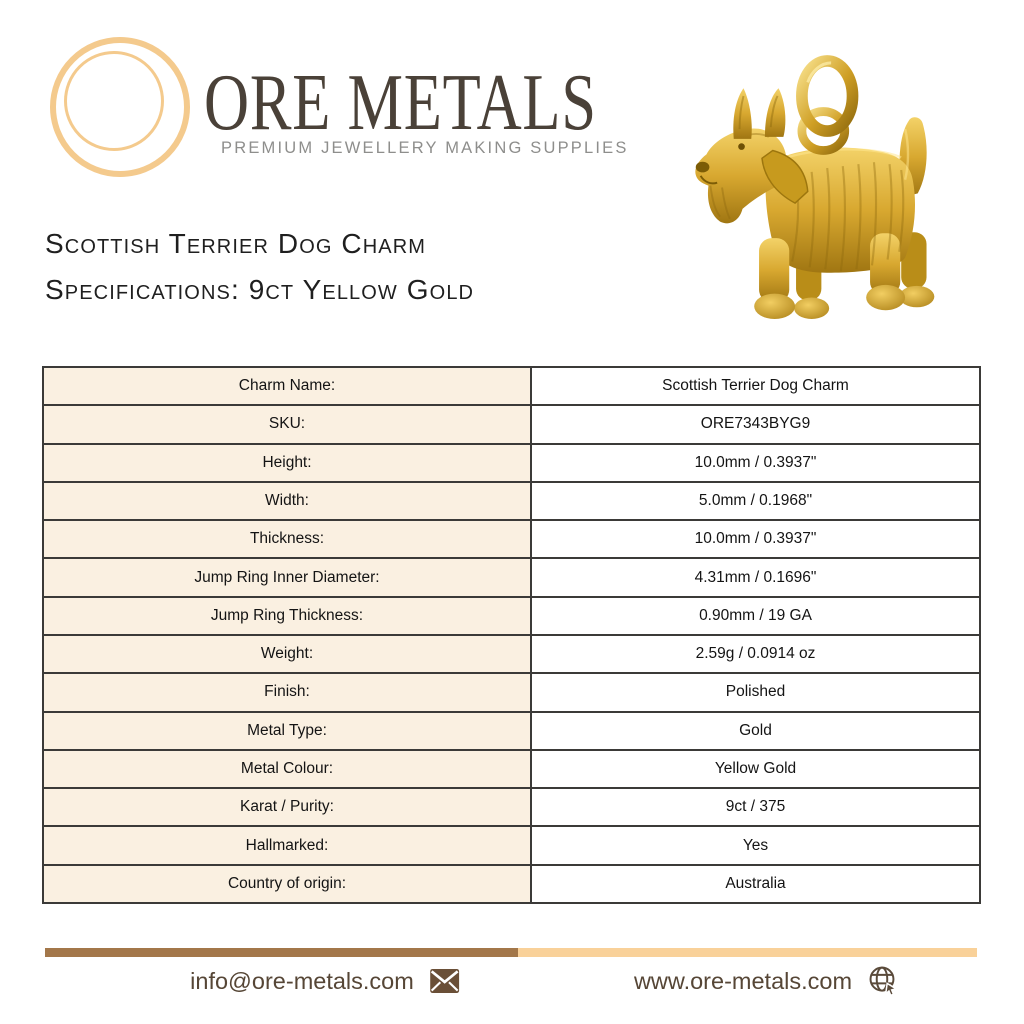 The width and height of the screenshot is (1024, 1024). What do you see at coordinates (755, 386) in the screenshot?
I see `spec-value-cell: Scottish Terrier Dog Charm` at bounding box center [755, 386].